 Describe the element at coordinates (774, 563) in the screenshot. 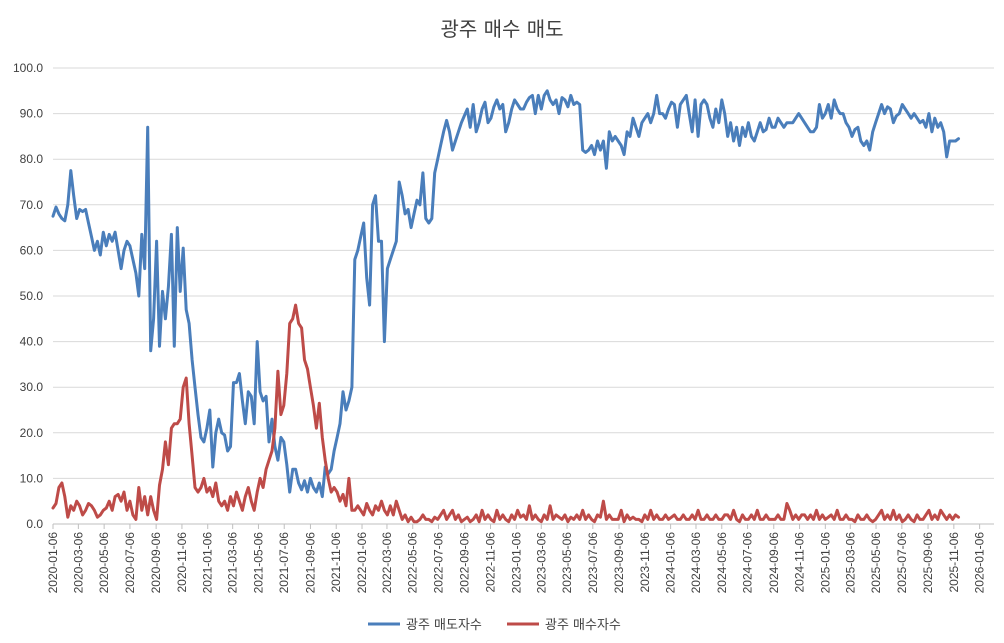

I see `x-tick-label: 2024-09-06` at that location.